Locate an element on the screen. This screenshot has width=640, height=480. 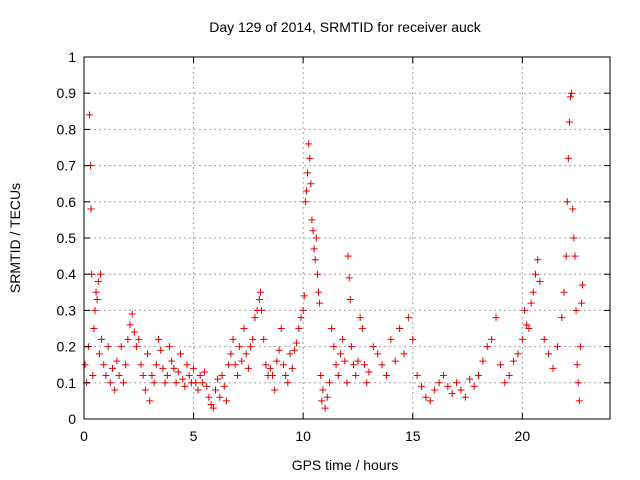
y-tick-label: 0.7 is located at coordinates (67, 166).